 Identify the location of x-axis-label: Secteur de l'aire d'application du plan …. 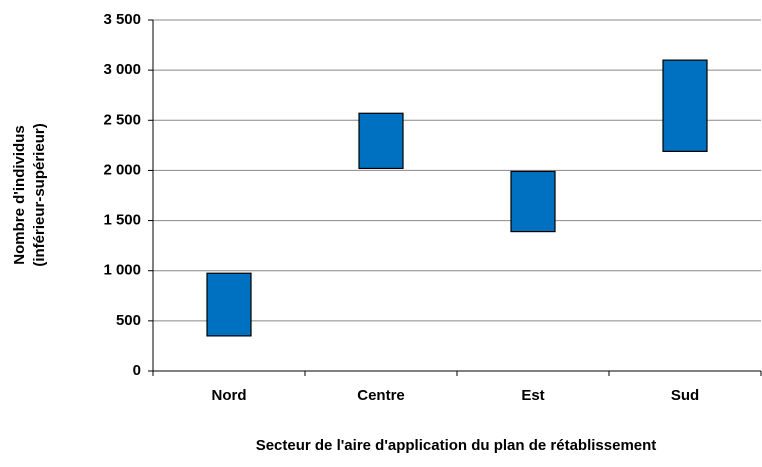
(456, 445).